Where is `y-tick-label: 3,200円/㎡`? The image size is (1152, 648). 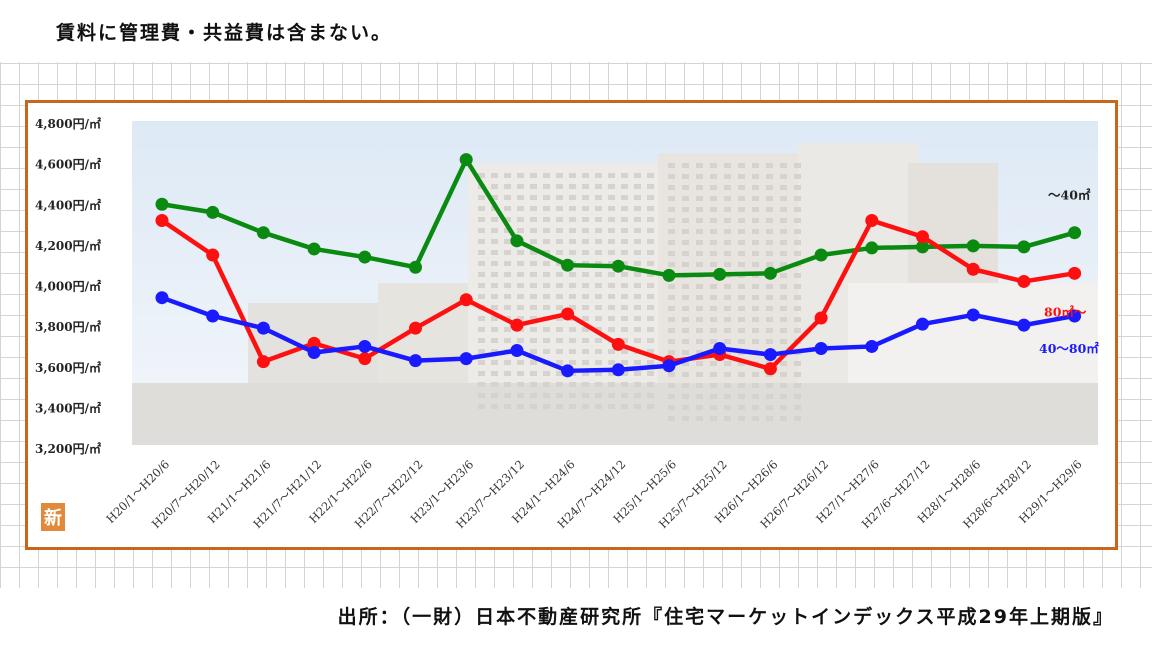 y-tick-label: 3,200円/㎡ is located at coordinates (68, 448).